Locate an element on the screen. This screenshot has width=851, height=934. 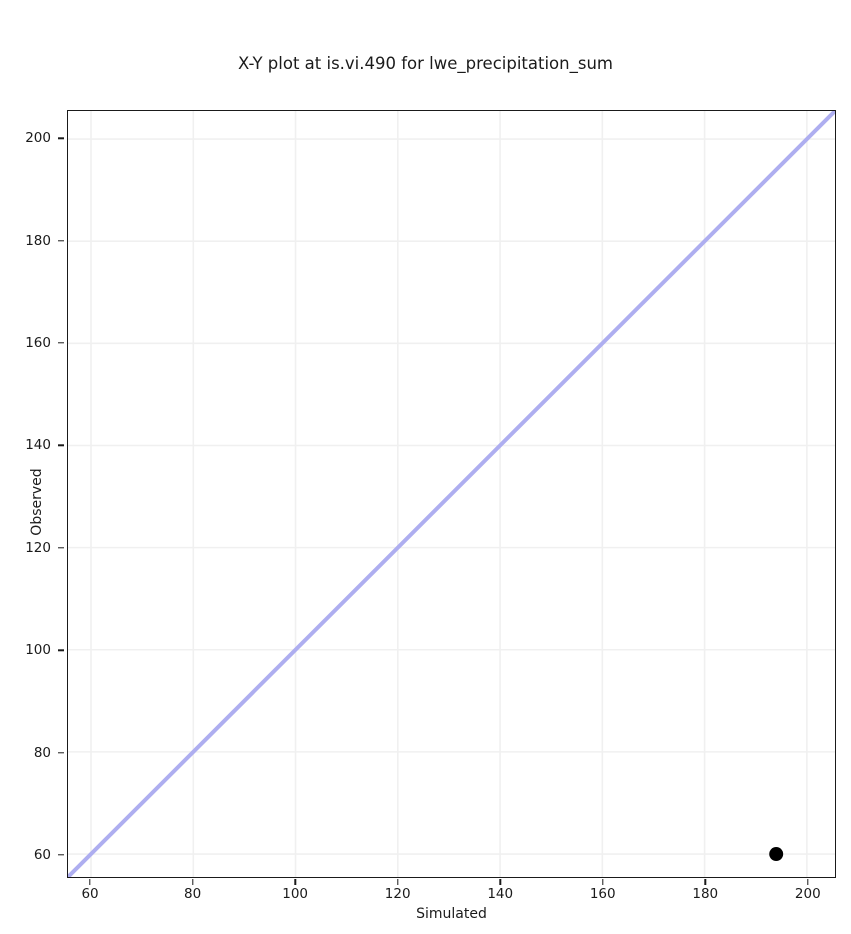
y-tick-label: 80 is located at coordinates (42, 752).